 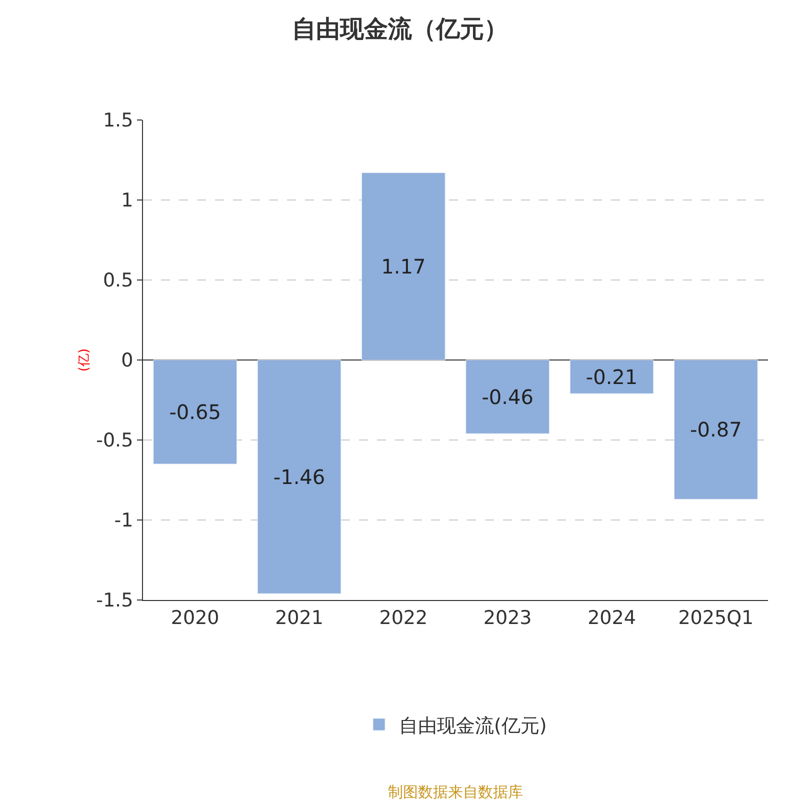 I want to click on text: 制图数据来自数据库, so click(x=455, y=791).